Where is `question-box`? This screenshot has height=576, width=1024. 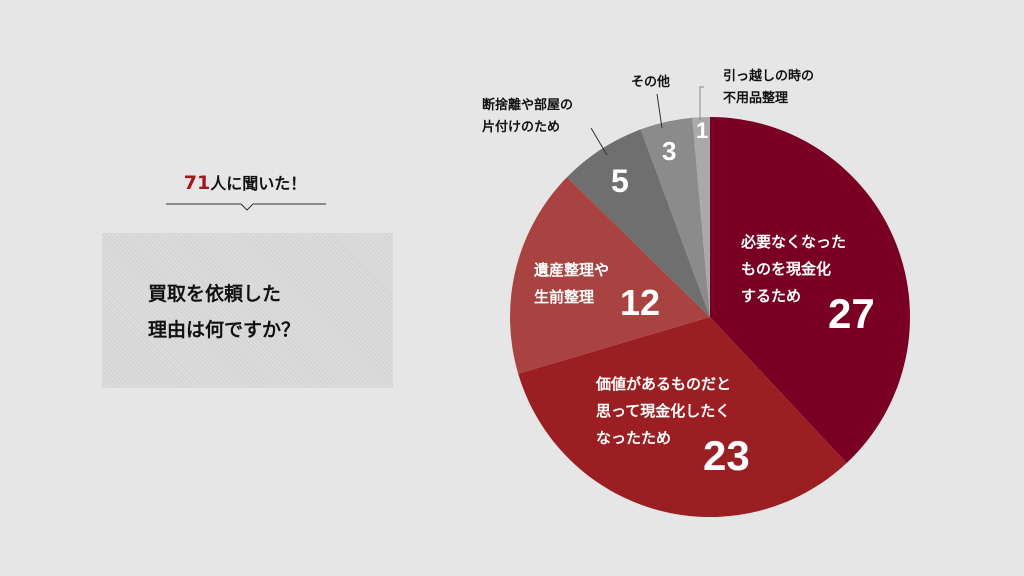 question-box is located at coordinates (247, 310).